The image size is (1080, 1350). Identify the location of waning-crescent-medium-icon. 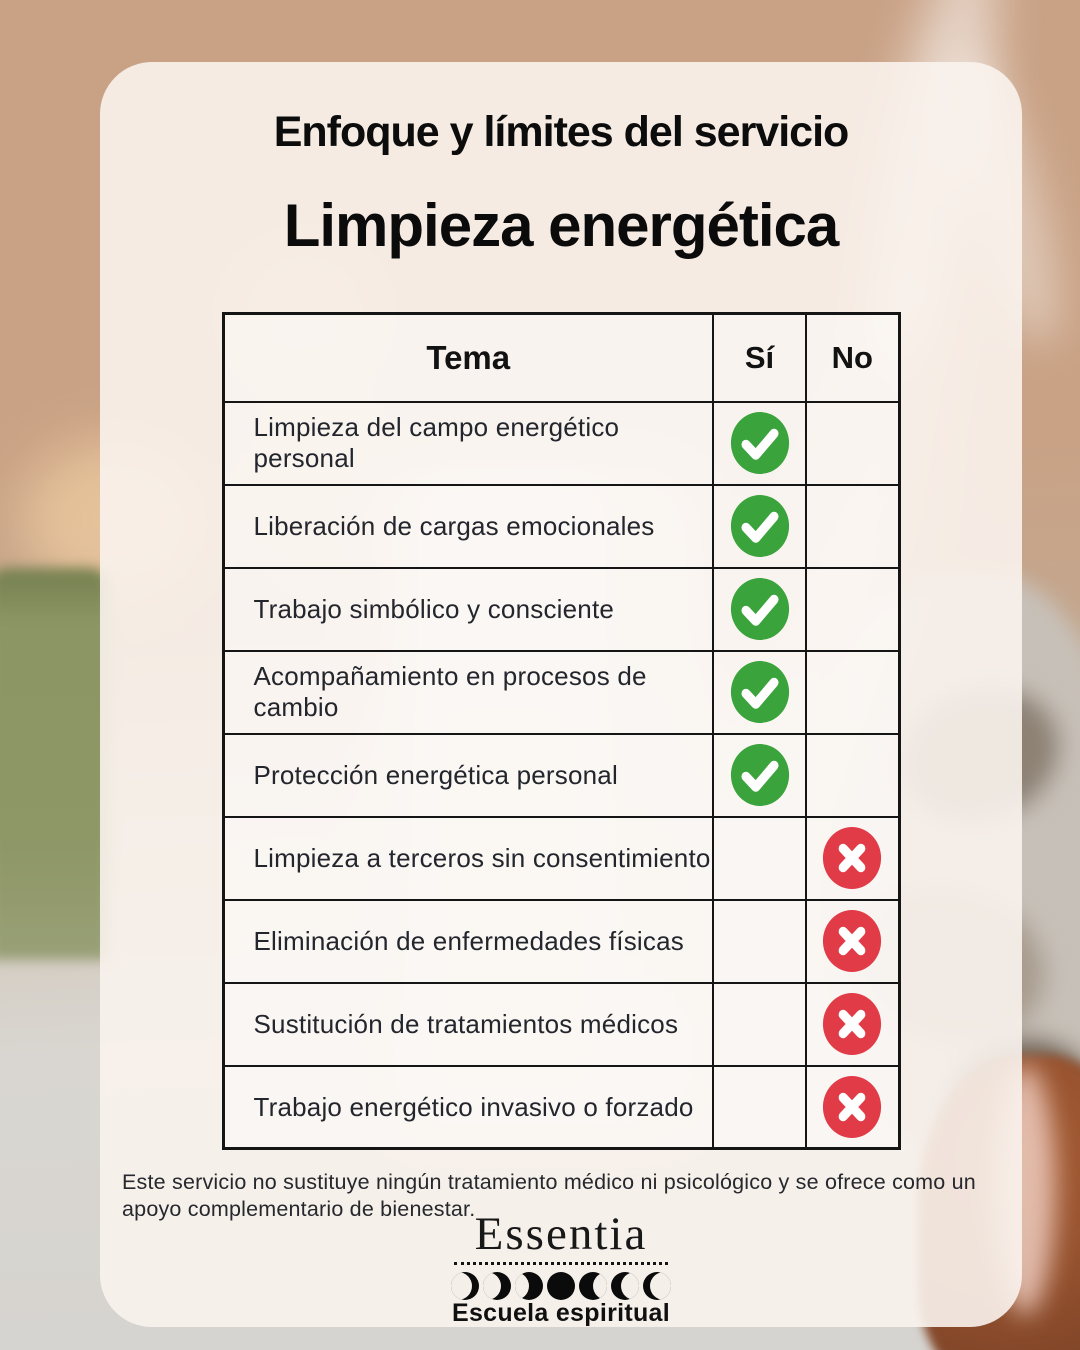
(625, 1285).